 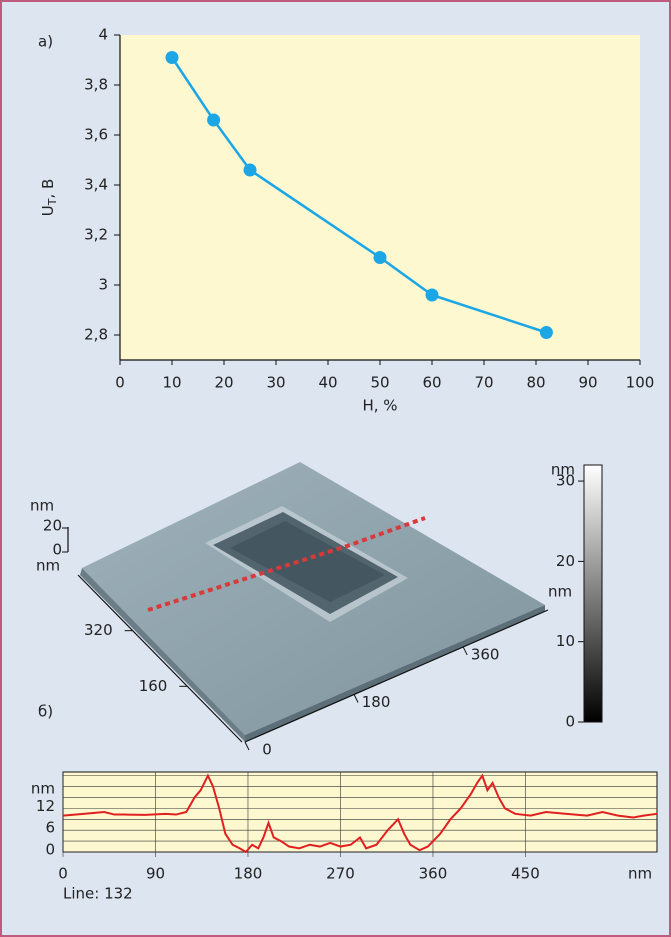 What do you see at coordinates (565, 481) in the screenshot?
I see `colorbar-tick-label: 30` at bounding box center [565, 481].